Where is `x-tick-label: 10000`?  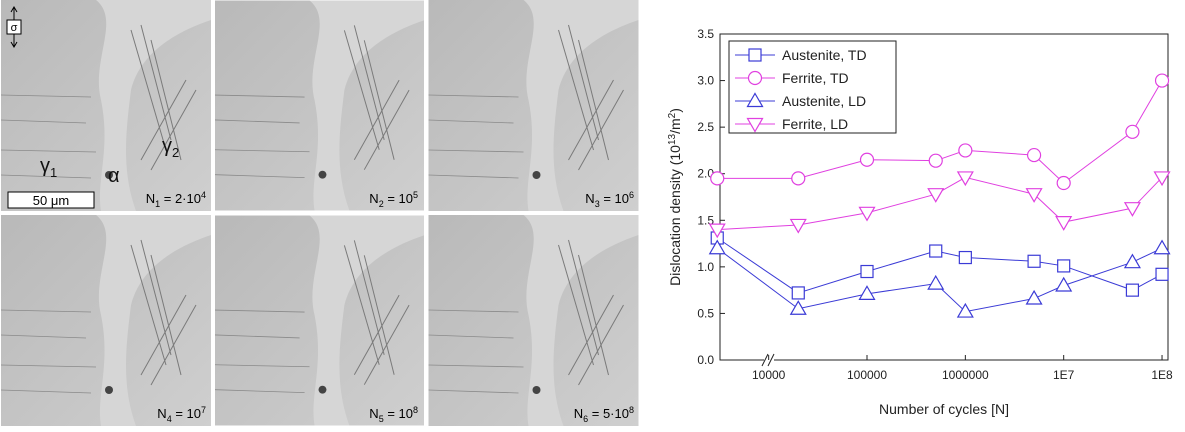
x-tick-label: 10000 is located at coordinates (769, 375).